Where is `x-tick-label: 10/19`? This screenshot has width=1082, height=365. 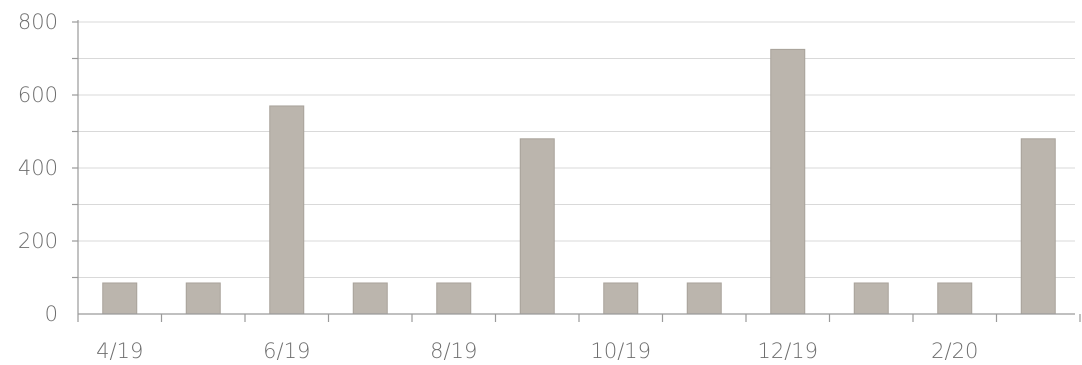 x-tick-label: 10/19 is located at coordinates (620, 351).